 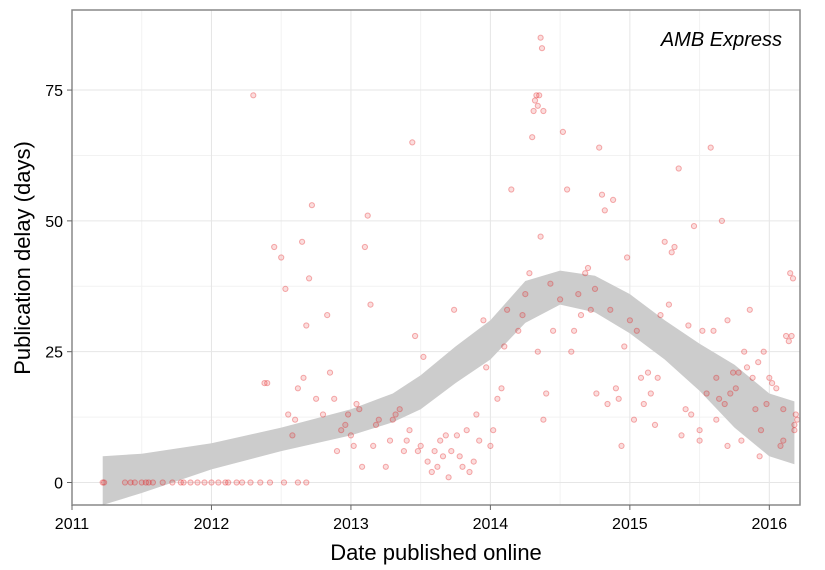 I want to click on y-axis: 0 25 50 75, so click(x=58, y=288).